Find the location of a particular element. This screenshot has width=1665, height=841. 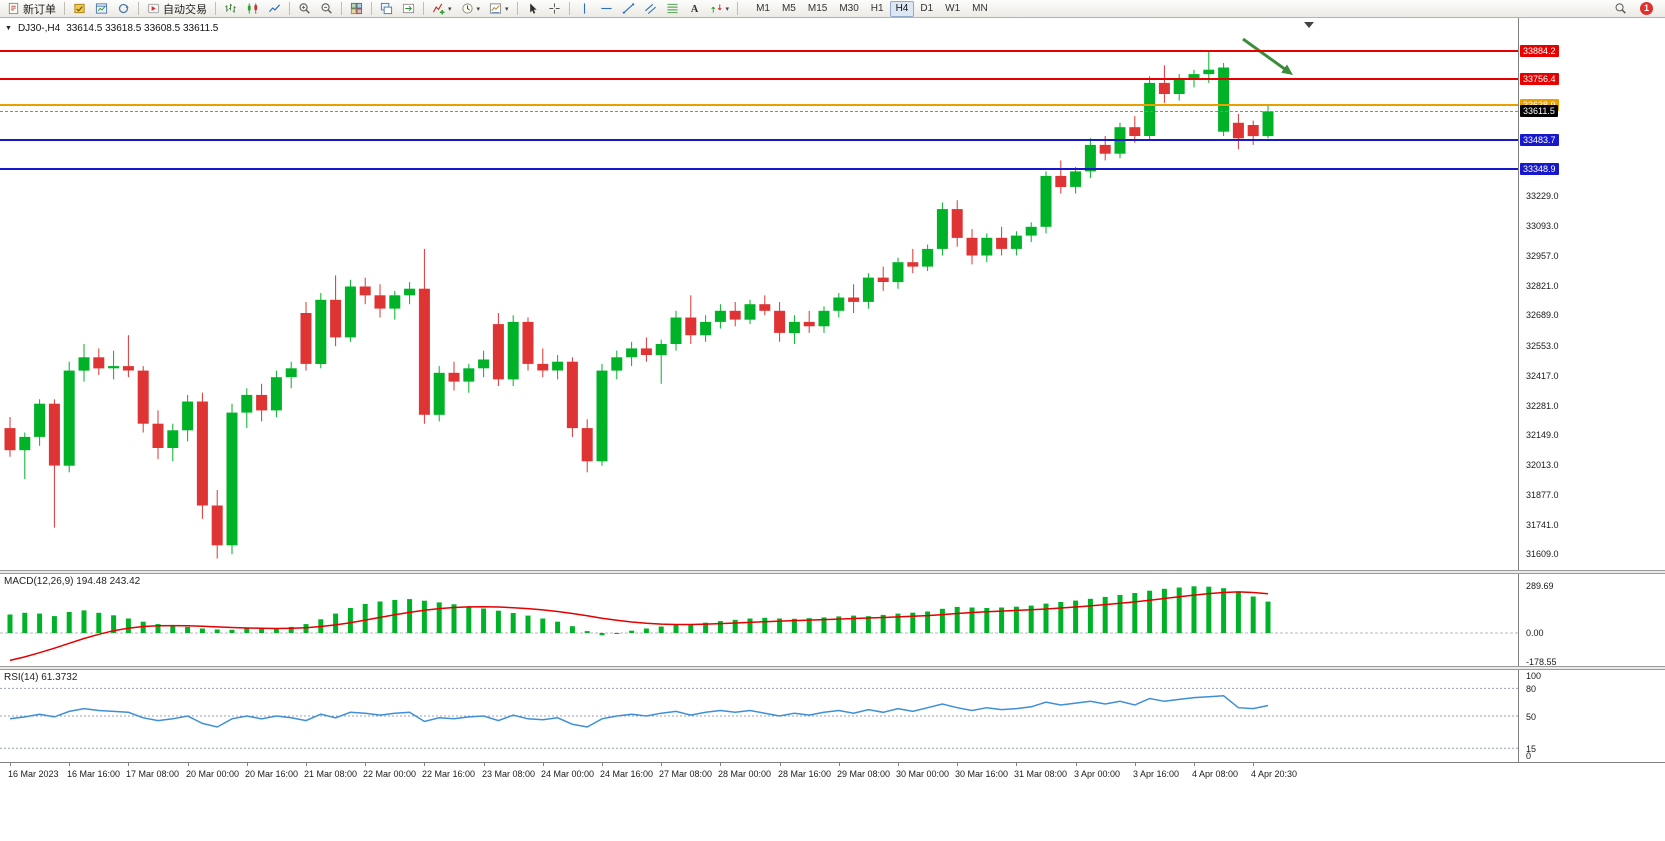

fibonacci-button is located at coordinates (672, 9).